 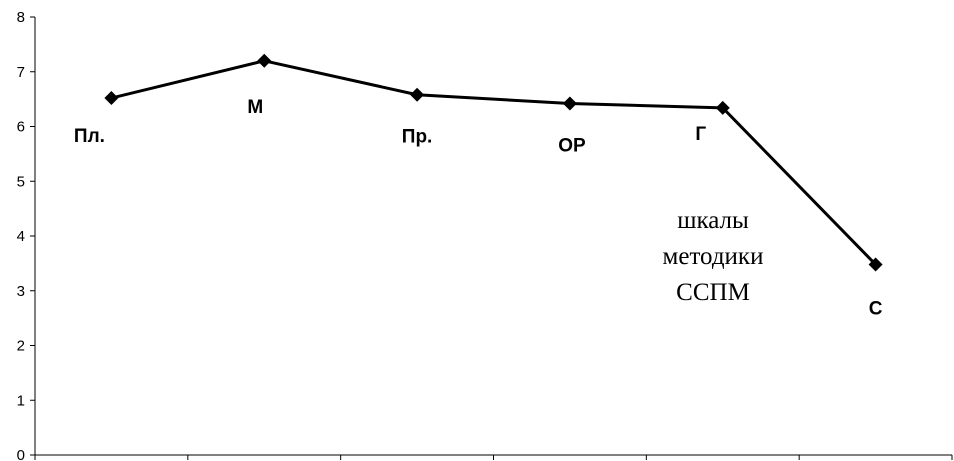 What do you see at coordinates (21, 291) in the screenshot?
I see `y-tick-label: 3` at bounding box center [21, 291].